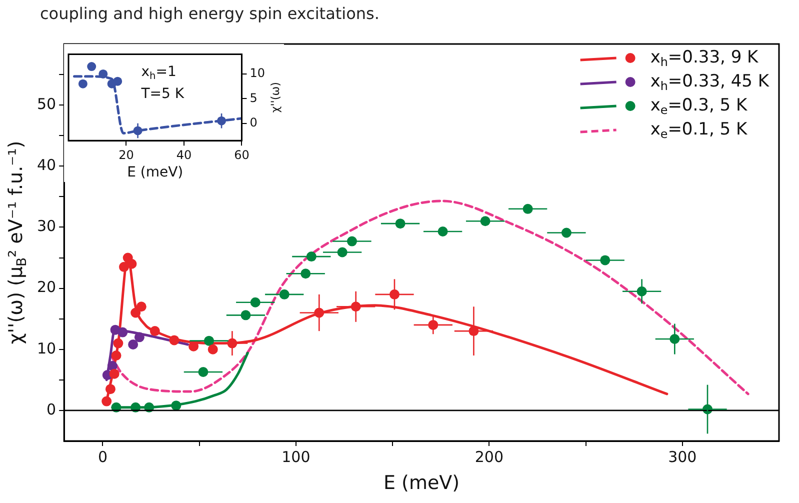  Describe the element at coordinates (682, 457) in the screenshot. I see `x-tick-label: 300` at that location.